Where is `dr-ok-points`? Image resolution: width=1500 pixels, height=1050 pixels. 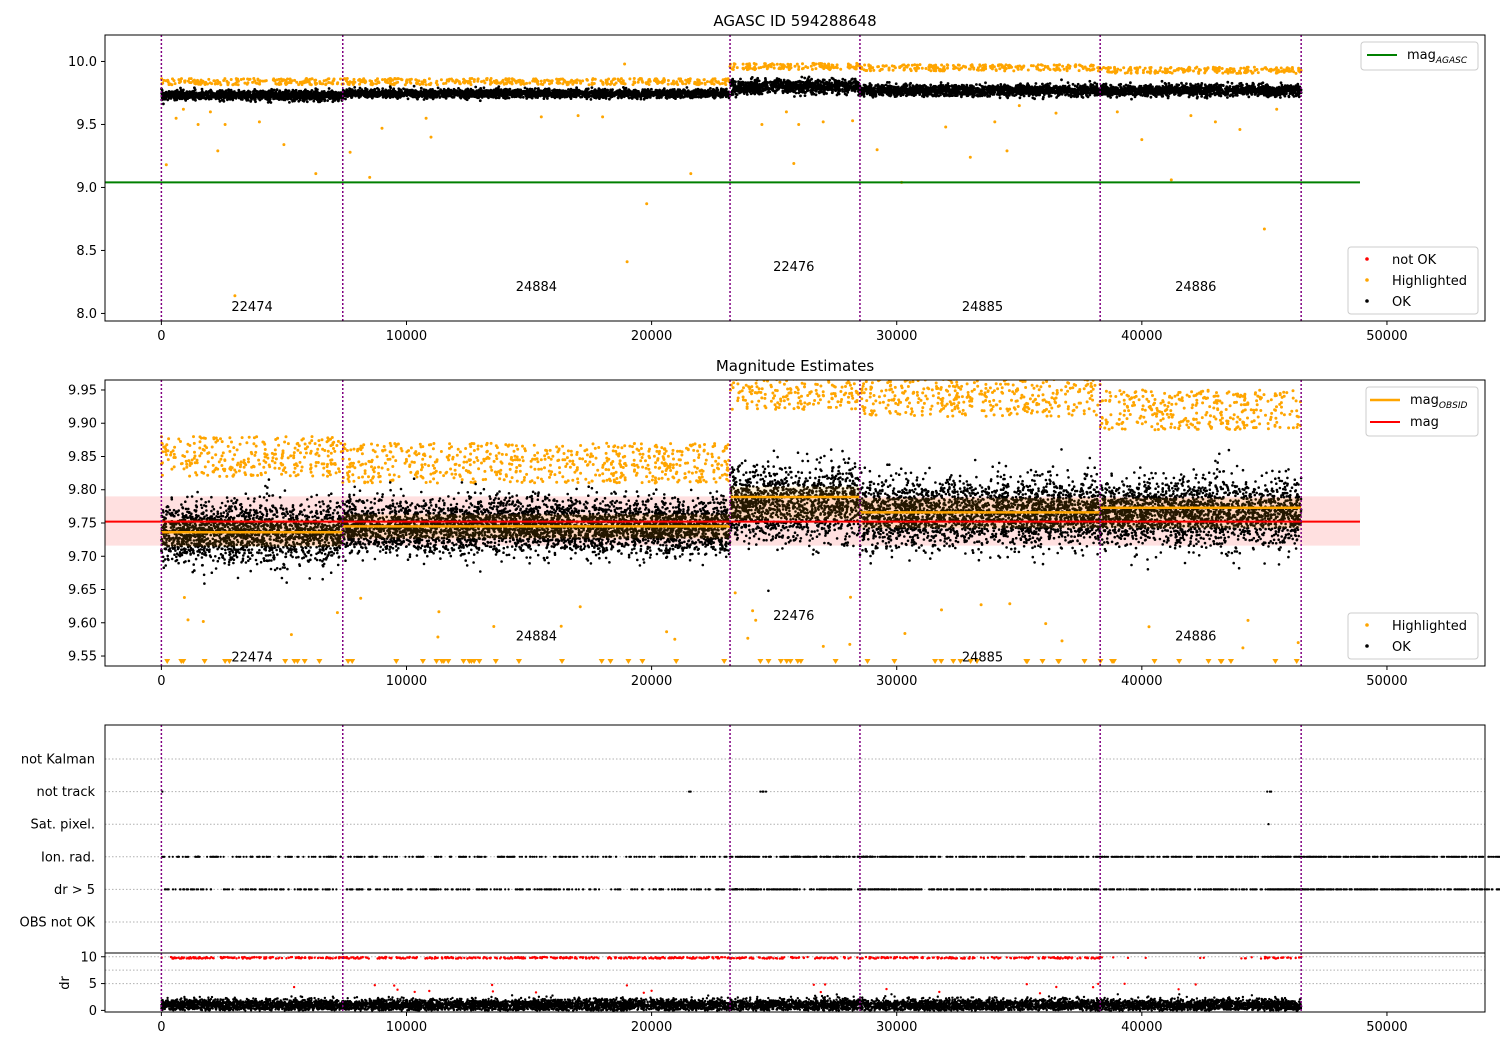
dr-ok-points is located at coordinates (731, 1002).